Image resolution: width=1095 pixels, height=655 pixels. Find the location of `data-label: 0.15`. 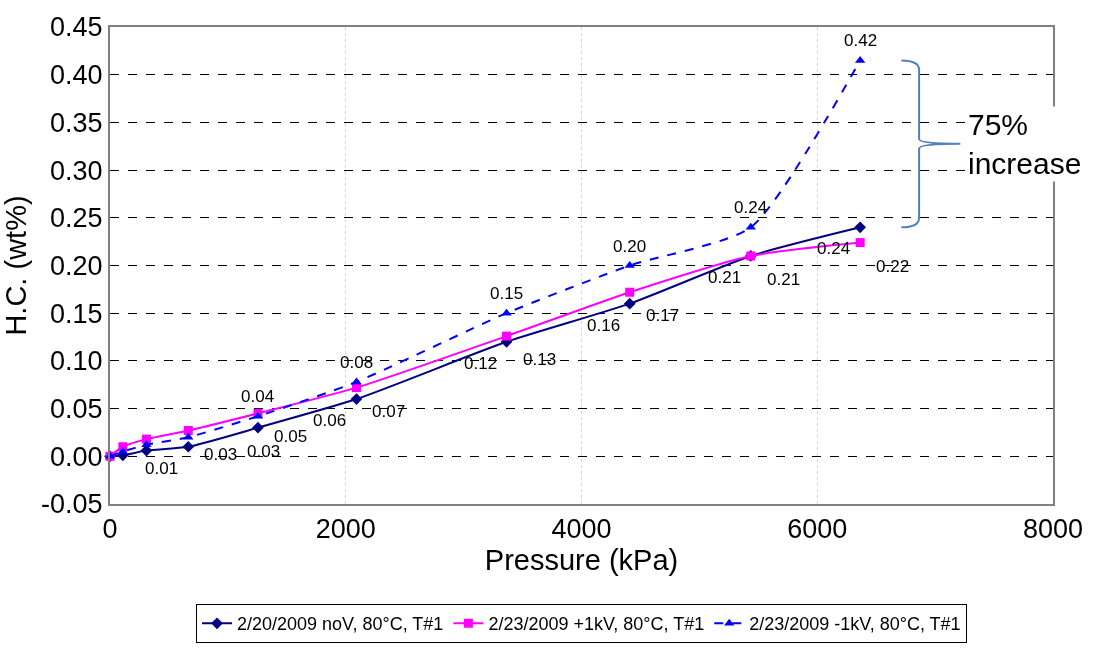

data-label: 0.15 is located at coordinates (507, 293).